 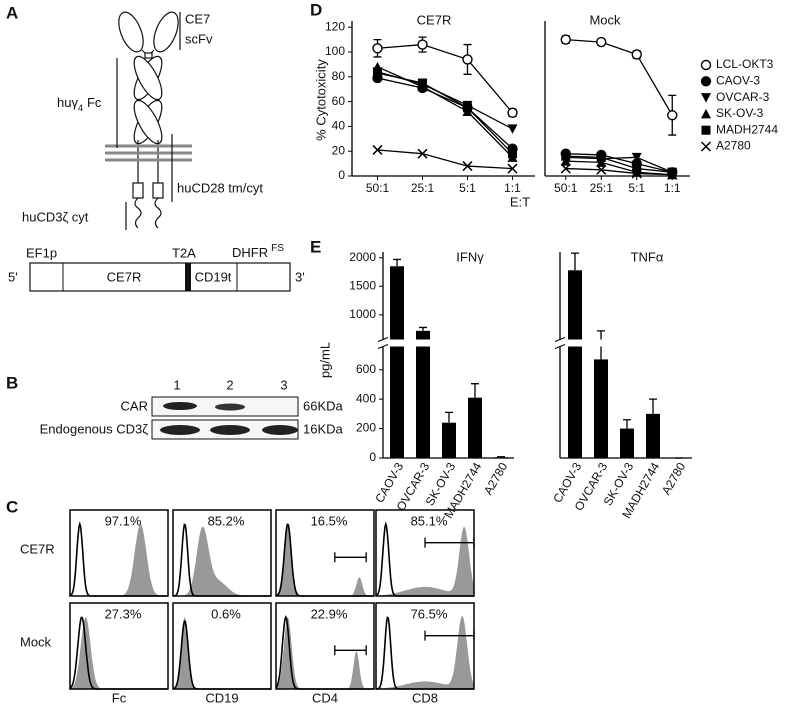 What do you see at coordinates (647, 256) in the screenshot?
I see `chart-title: TNFα` at bounding box center [647, 256].